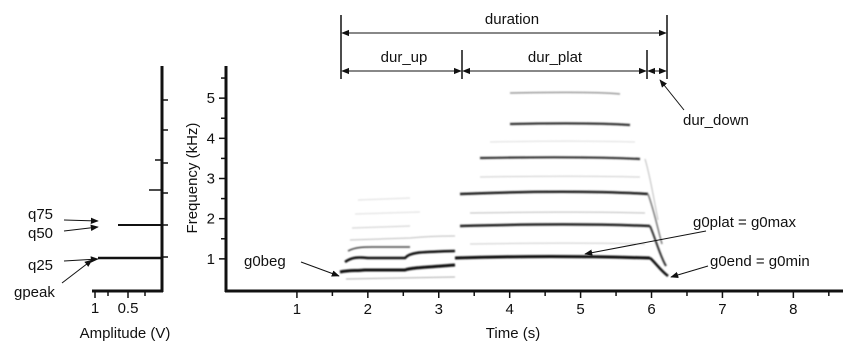 The height and width of the screenshot is (354, 843). I want to click on amplitude-x-label: Amplitude (V), so click(125, 333).